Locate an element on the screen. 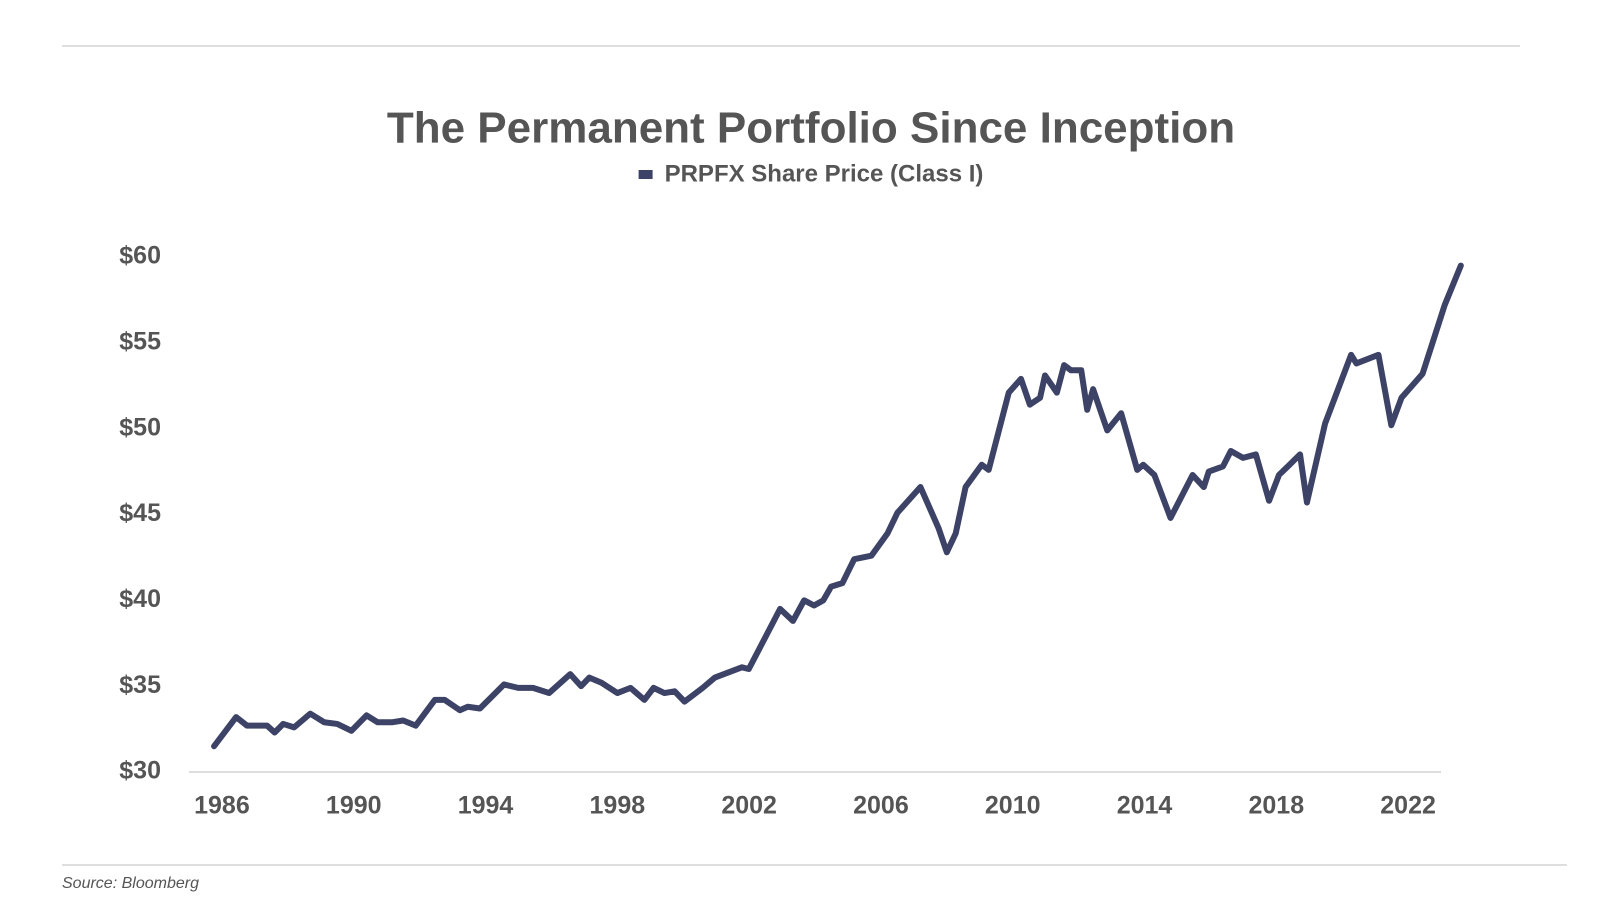 The height and width of the screenshot is (900, 1600). x-tick-label: 1986 is located at coordinates (222, 806).